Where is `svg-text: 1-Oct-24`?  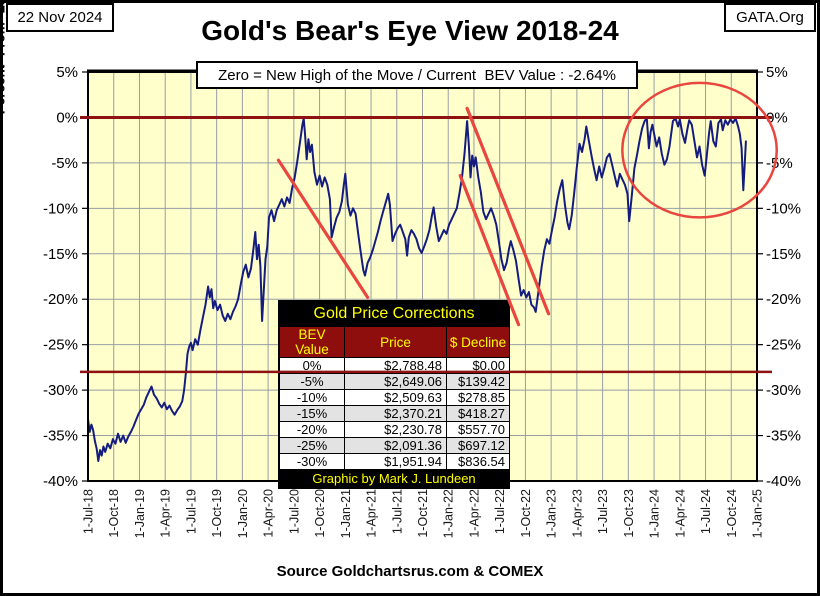 svg-text: 1-Oct-24 is located at coordinates (732, 513).